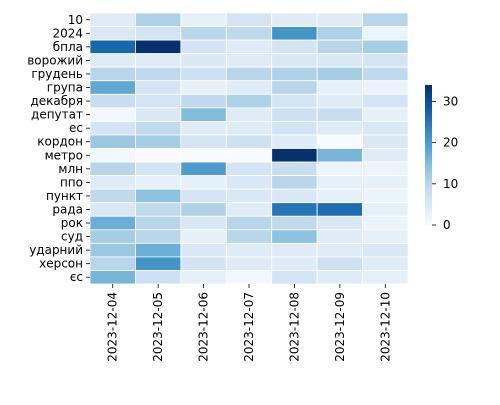 The width and height of the screenshot is (500, 405). I want to click on y-tick-label: суд, so click(72, 237).